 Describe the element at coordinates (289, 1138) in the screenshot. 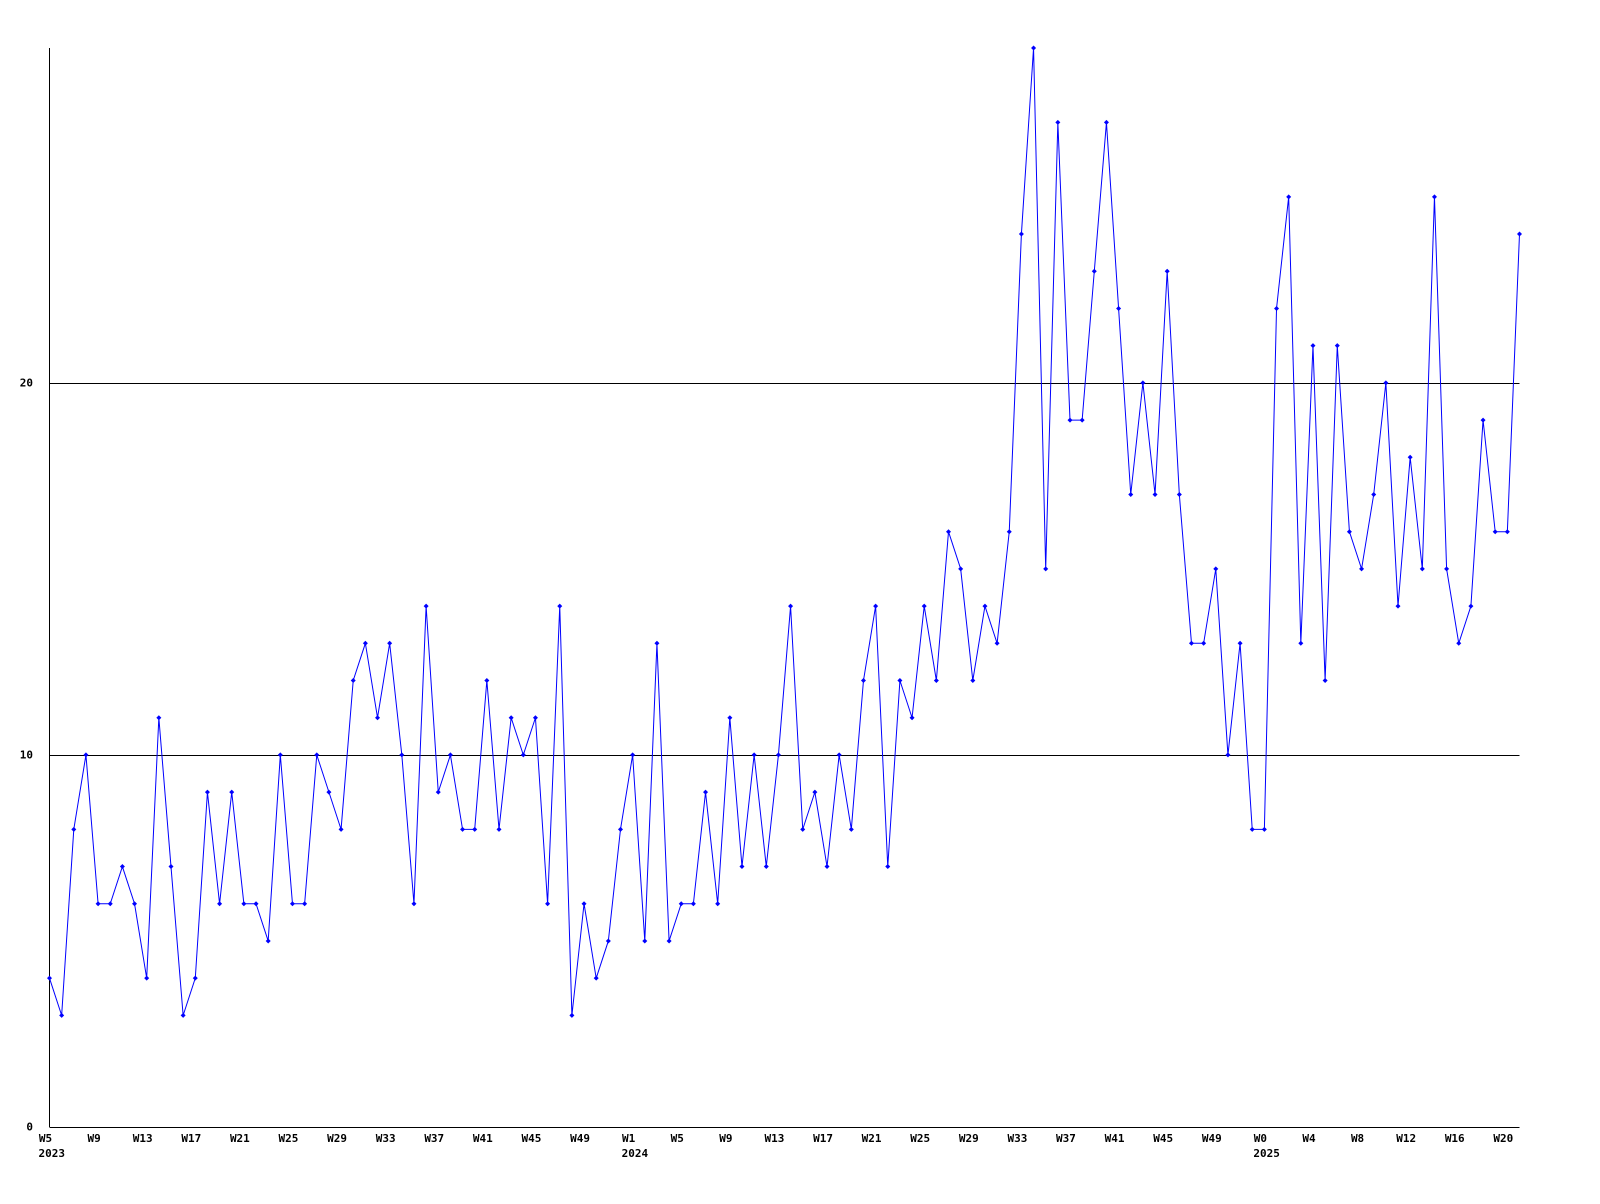

I see `x-tick-label: W25` at that location.